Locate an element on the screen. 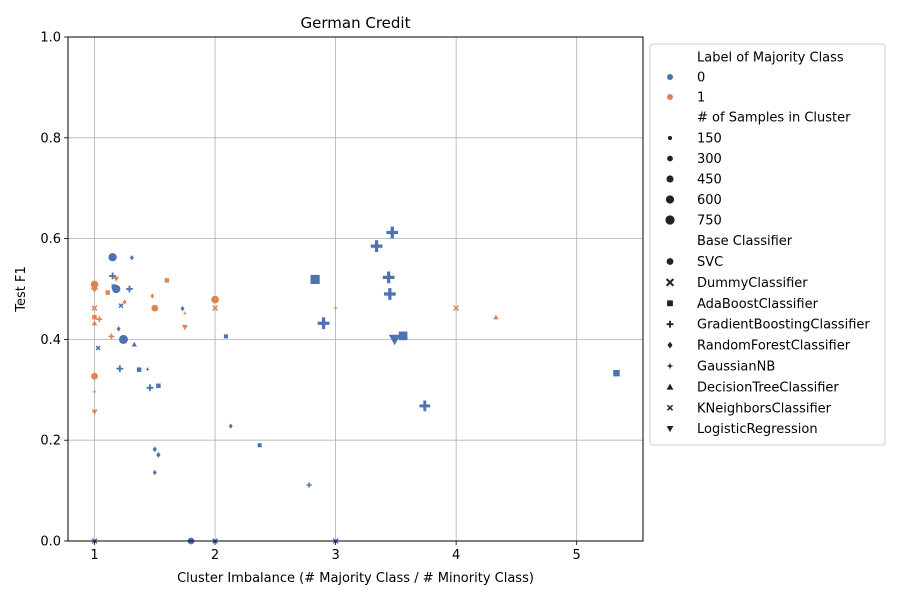  y-tick-label: 1.0 is located at coordinates (50, 38).